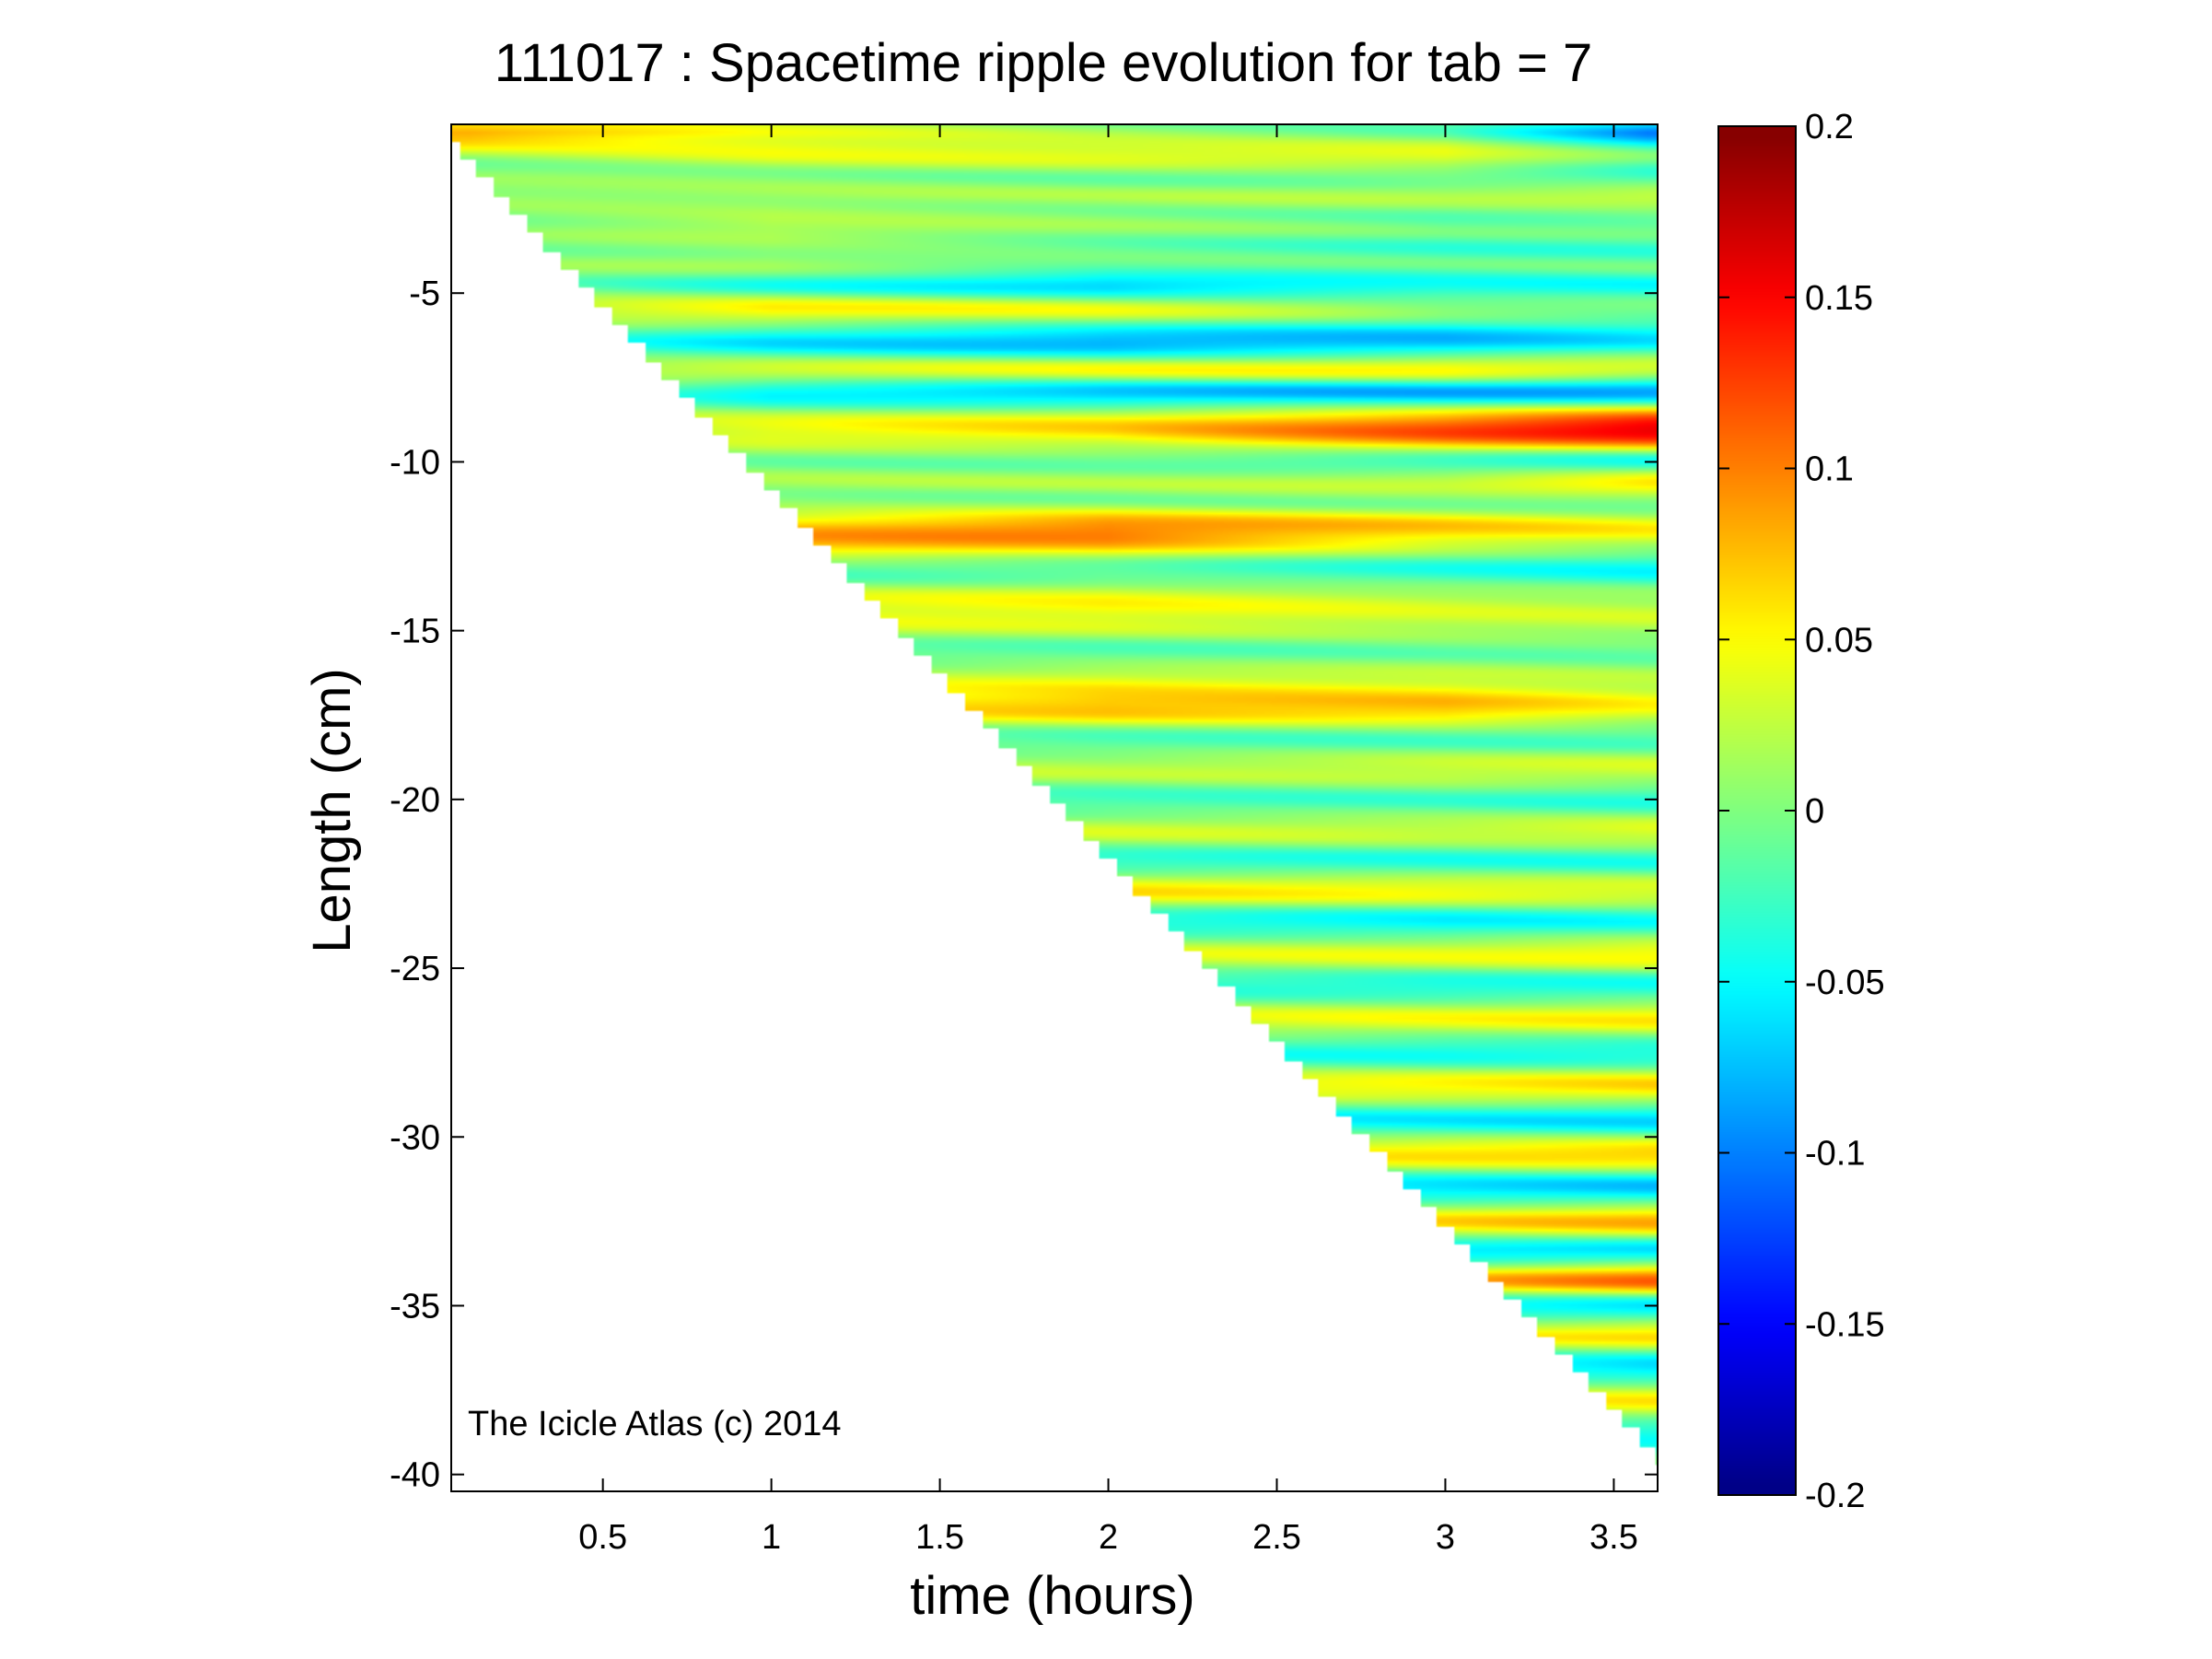 Image resolution: width=2212 pixels, height=1659 pixels. I want to click on x-tick-label: 2, so click(1108, 1537).